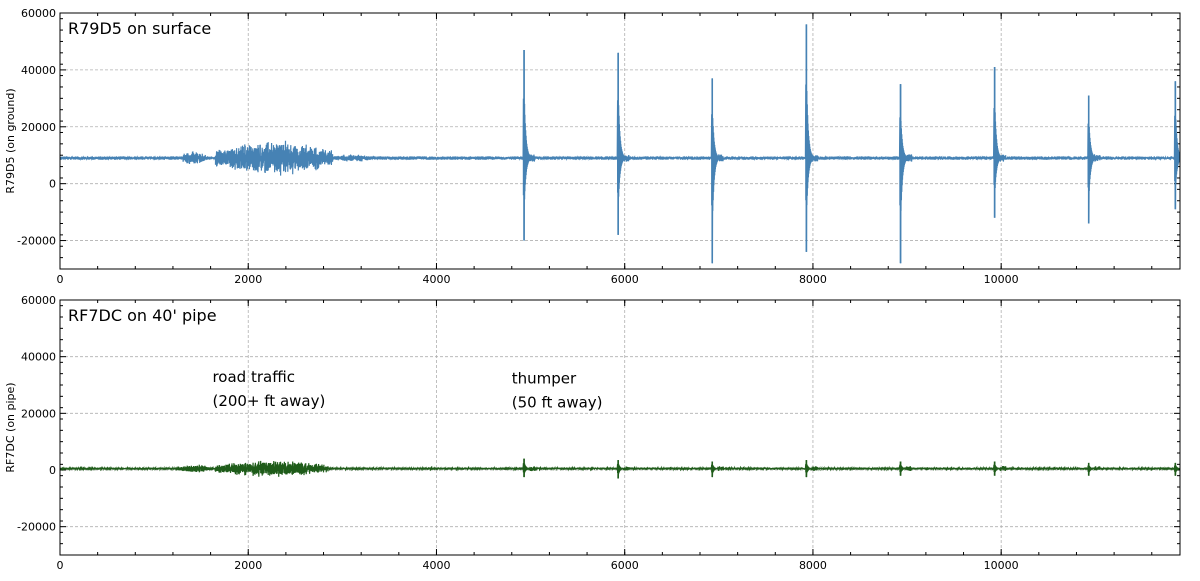 This screenshot has width=1200, height=581. What do you see at coordinates (142, 315) in the screenshot?
I see `panel-title: RF7DC on 40' pipe` at bounding box center [142, 315].